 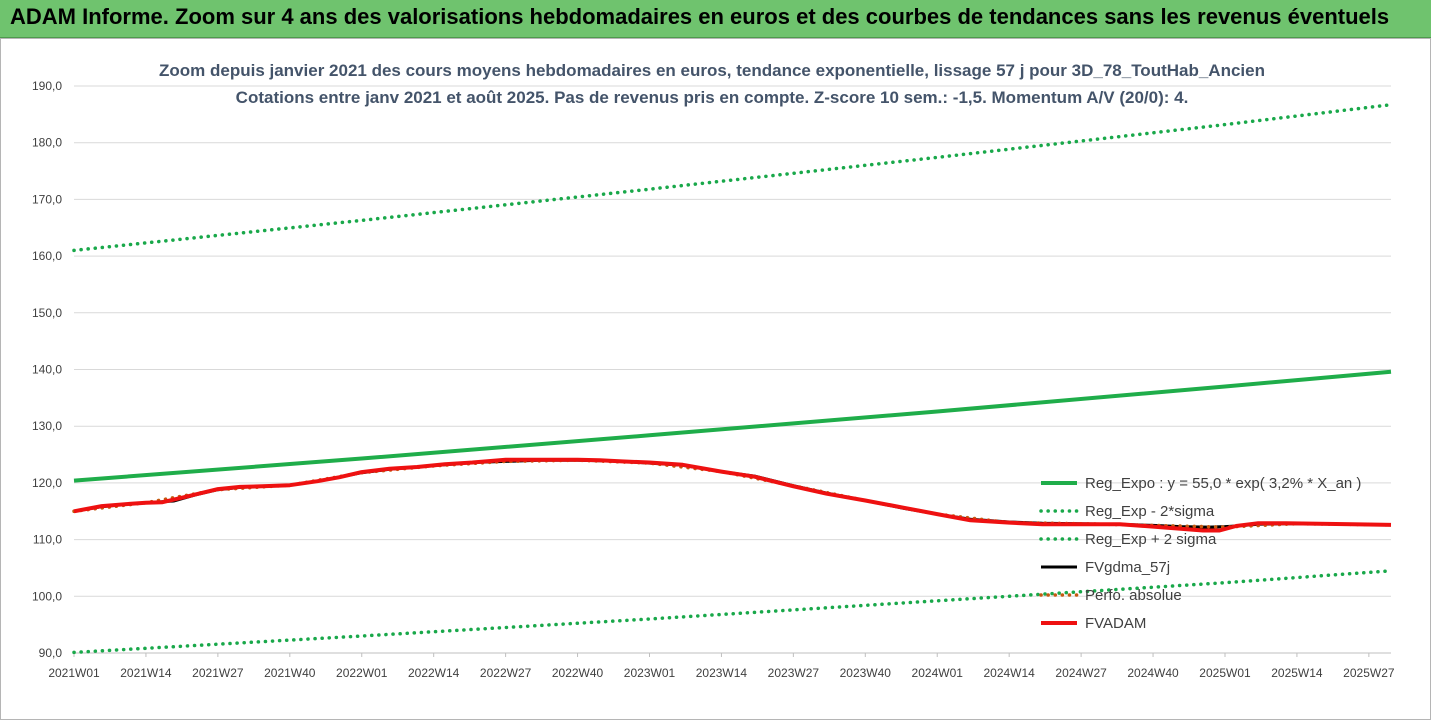 I want to click on legend-label: Reg_Expo : y = 55,0 * exp( 3,2% * X_an ), so click(x=1223, y=483).